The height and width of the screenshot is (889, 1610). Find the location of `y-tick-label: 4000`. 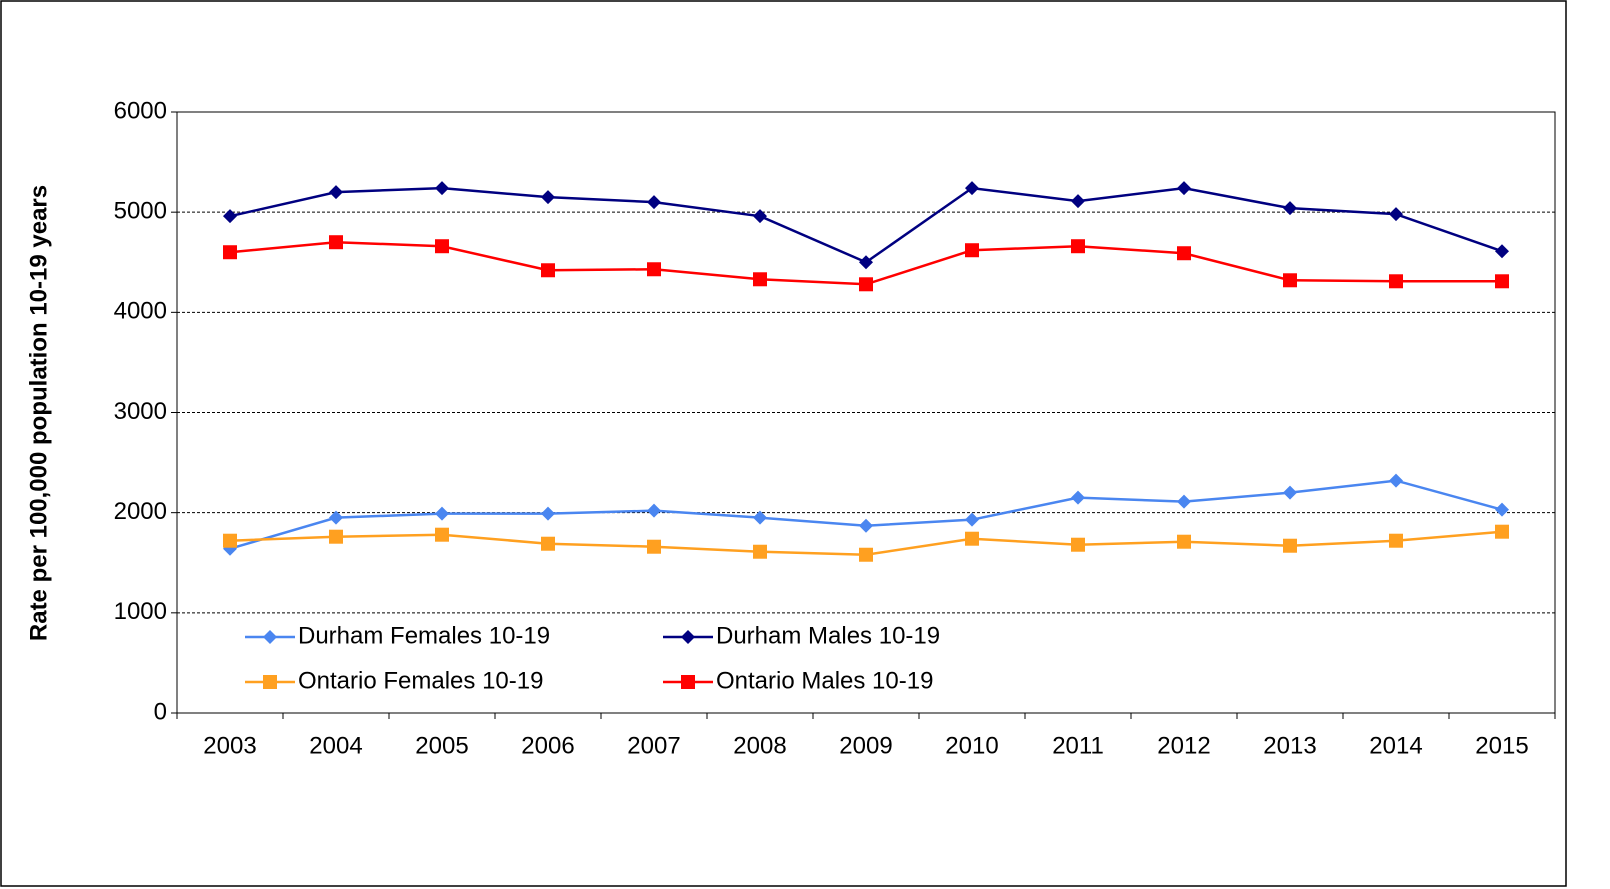

y-tick-label: 4000 is located at coordinates (140, 311).